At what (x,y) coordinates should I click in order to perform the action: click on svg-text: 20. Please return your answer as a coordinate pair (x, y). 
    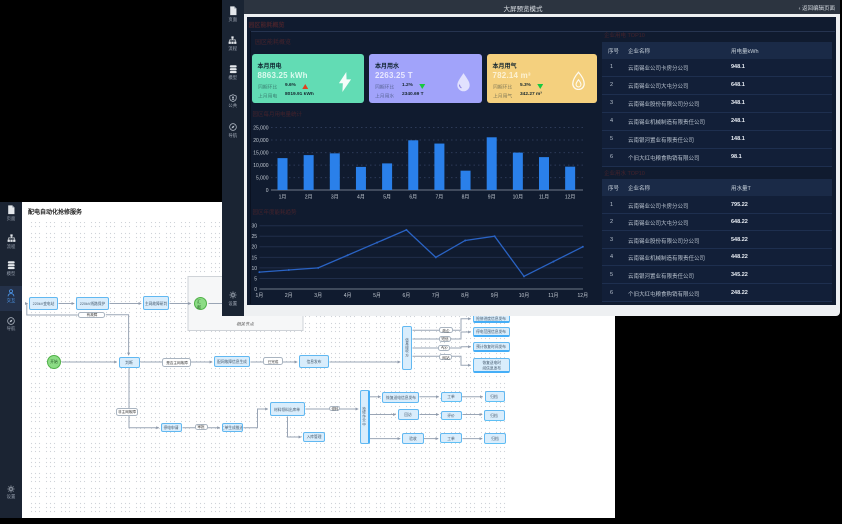
    Looking at the image, I should click on (254, 247).